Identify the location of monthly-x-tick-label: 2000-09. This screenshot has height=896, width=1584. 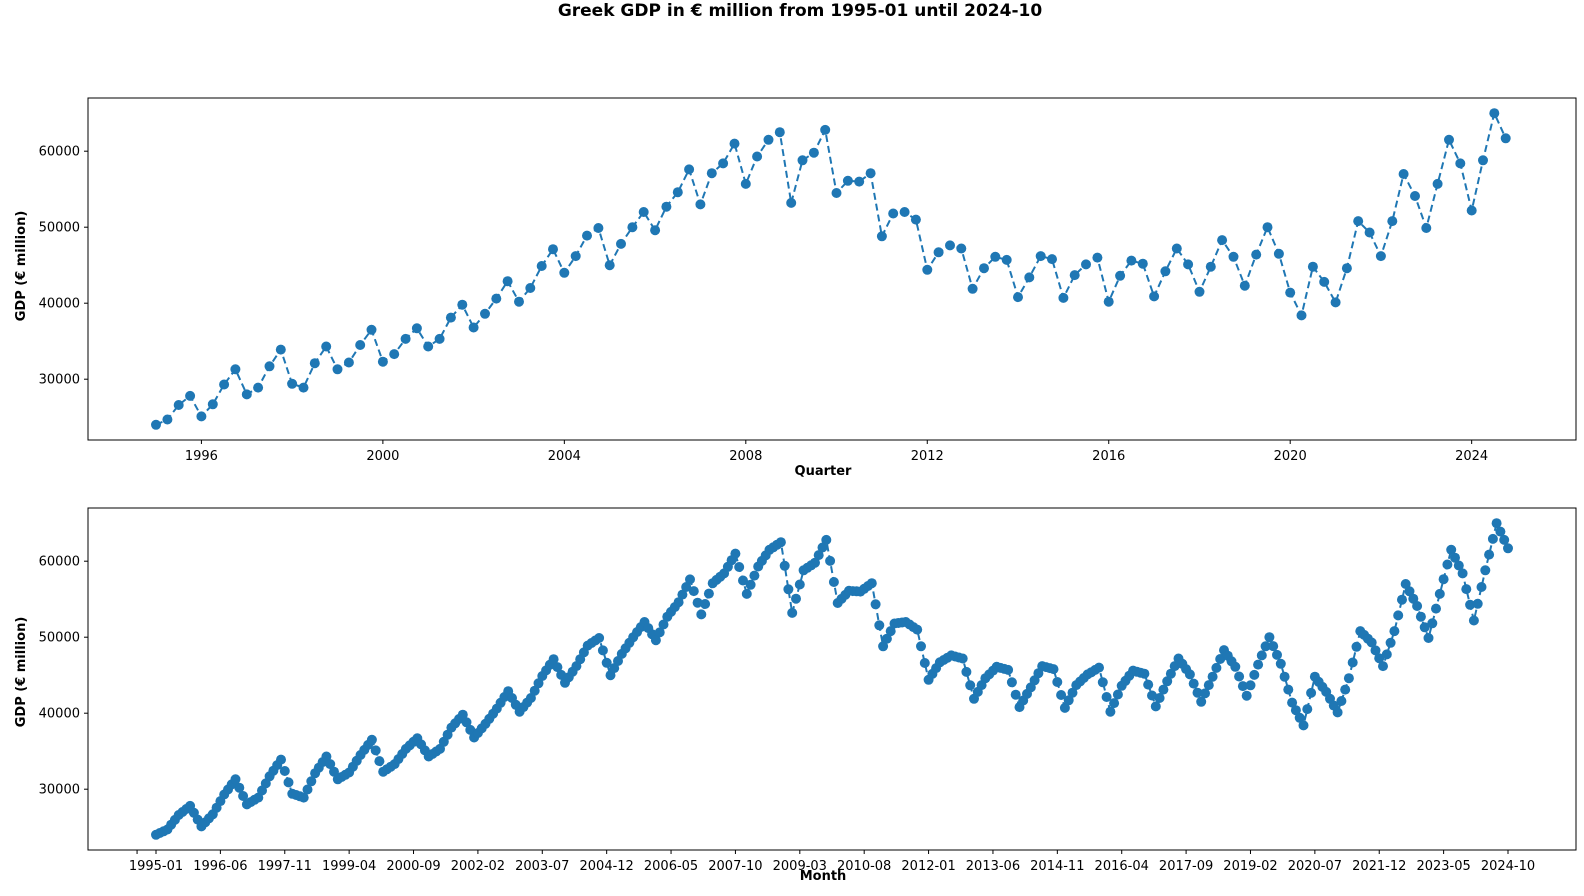
(413, 866).